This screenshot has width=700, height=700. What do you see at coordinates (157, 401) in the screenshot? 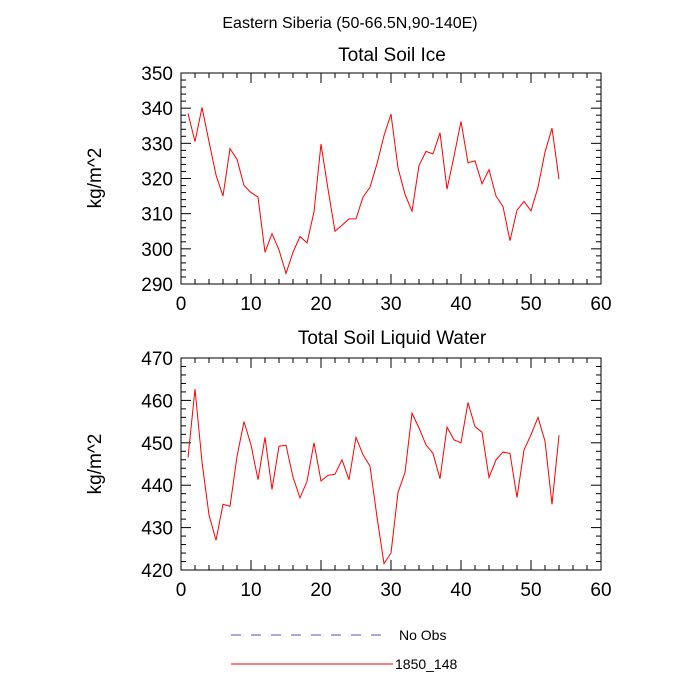
I see `y-tick-label-soil-liquid: 460` at bounding box center [157, 401].